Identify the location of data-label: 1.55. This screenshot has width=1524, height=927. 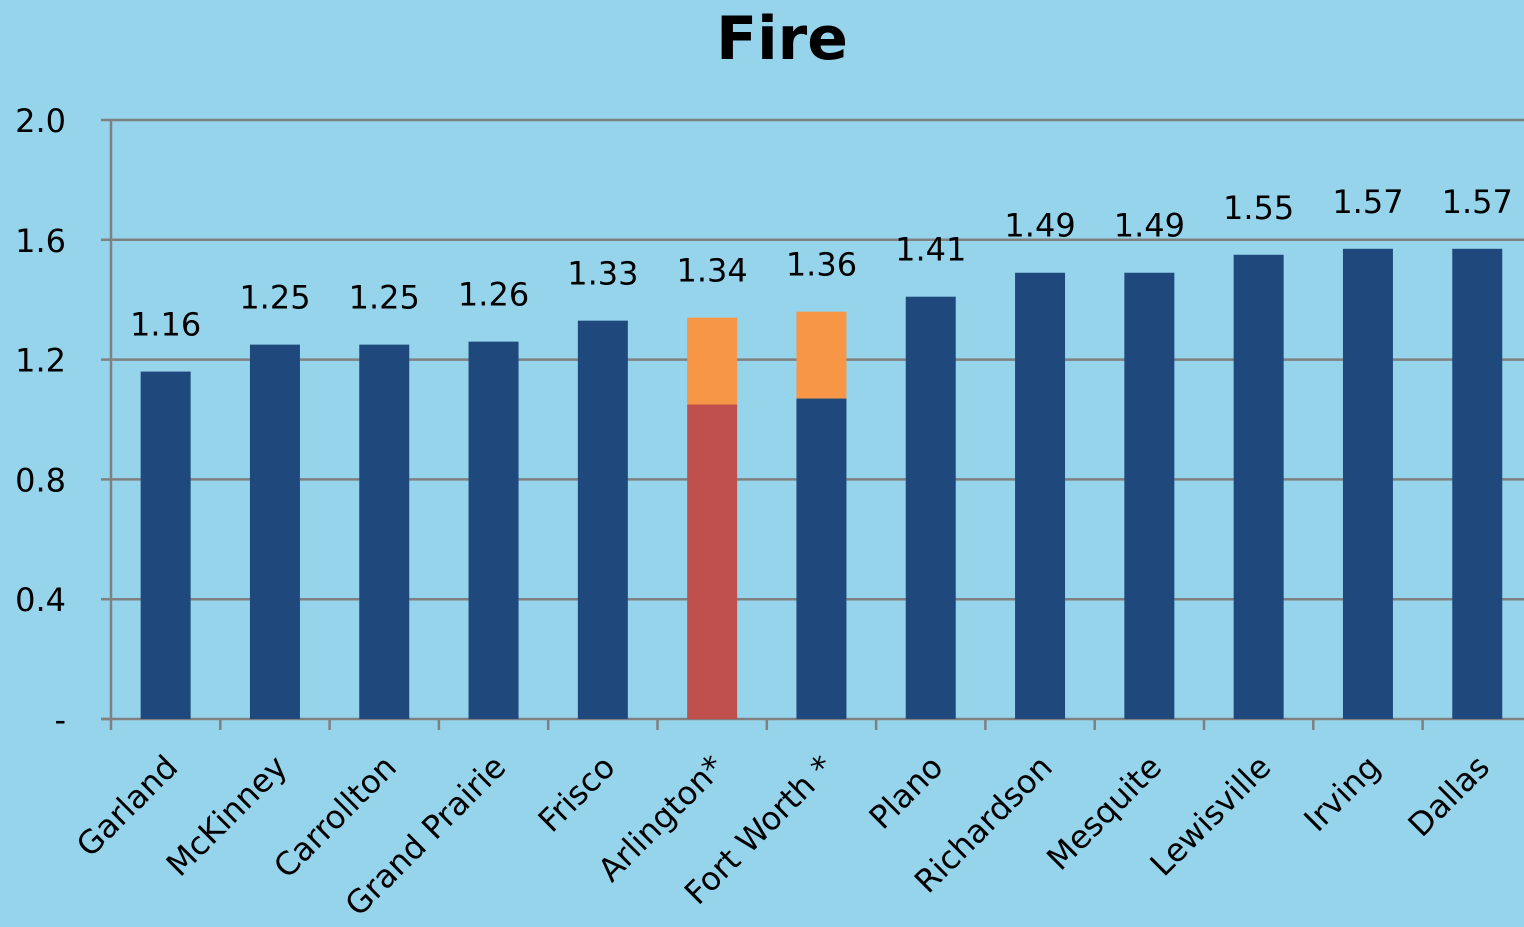
(1258, 208).